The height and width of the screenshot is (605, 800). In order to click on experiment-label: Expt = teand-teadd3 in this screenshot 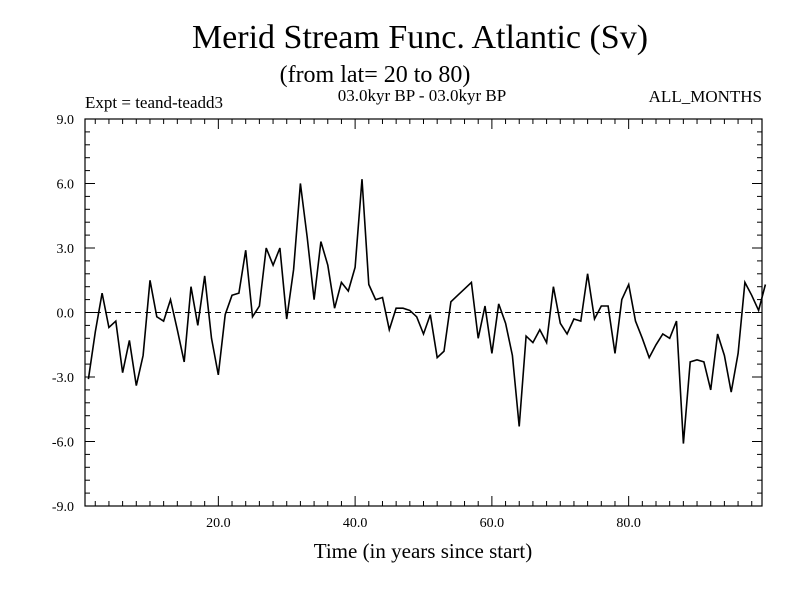, I will do `click(154, 102)`.